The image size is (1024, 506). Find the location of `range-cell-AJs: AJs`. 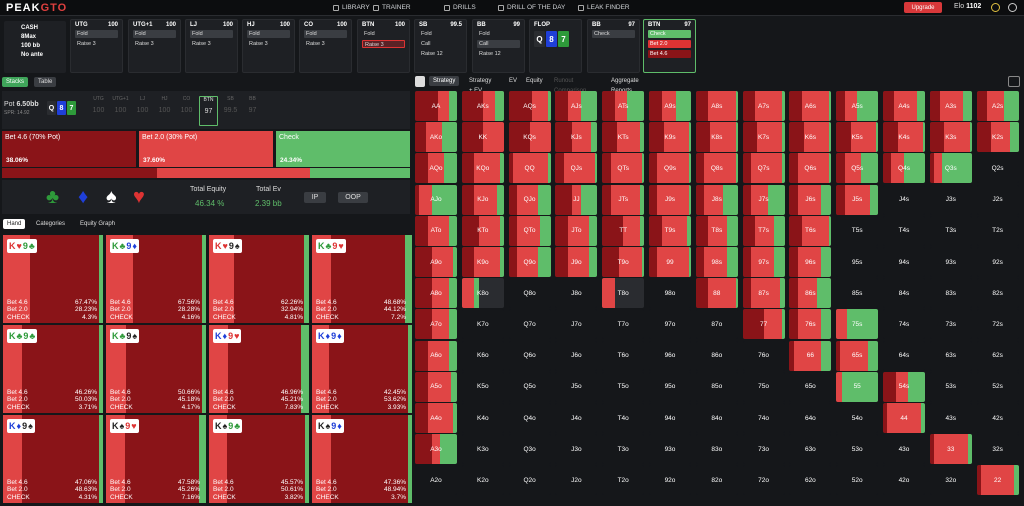

range-cell-AJs: AJs is located at coordinates (576, 106).